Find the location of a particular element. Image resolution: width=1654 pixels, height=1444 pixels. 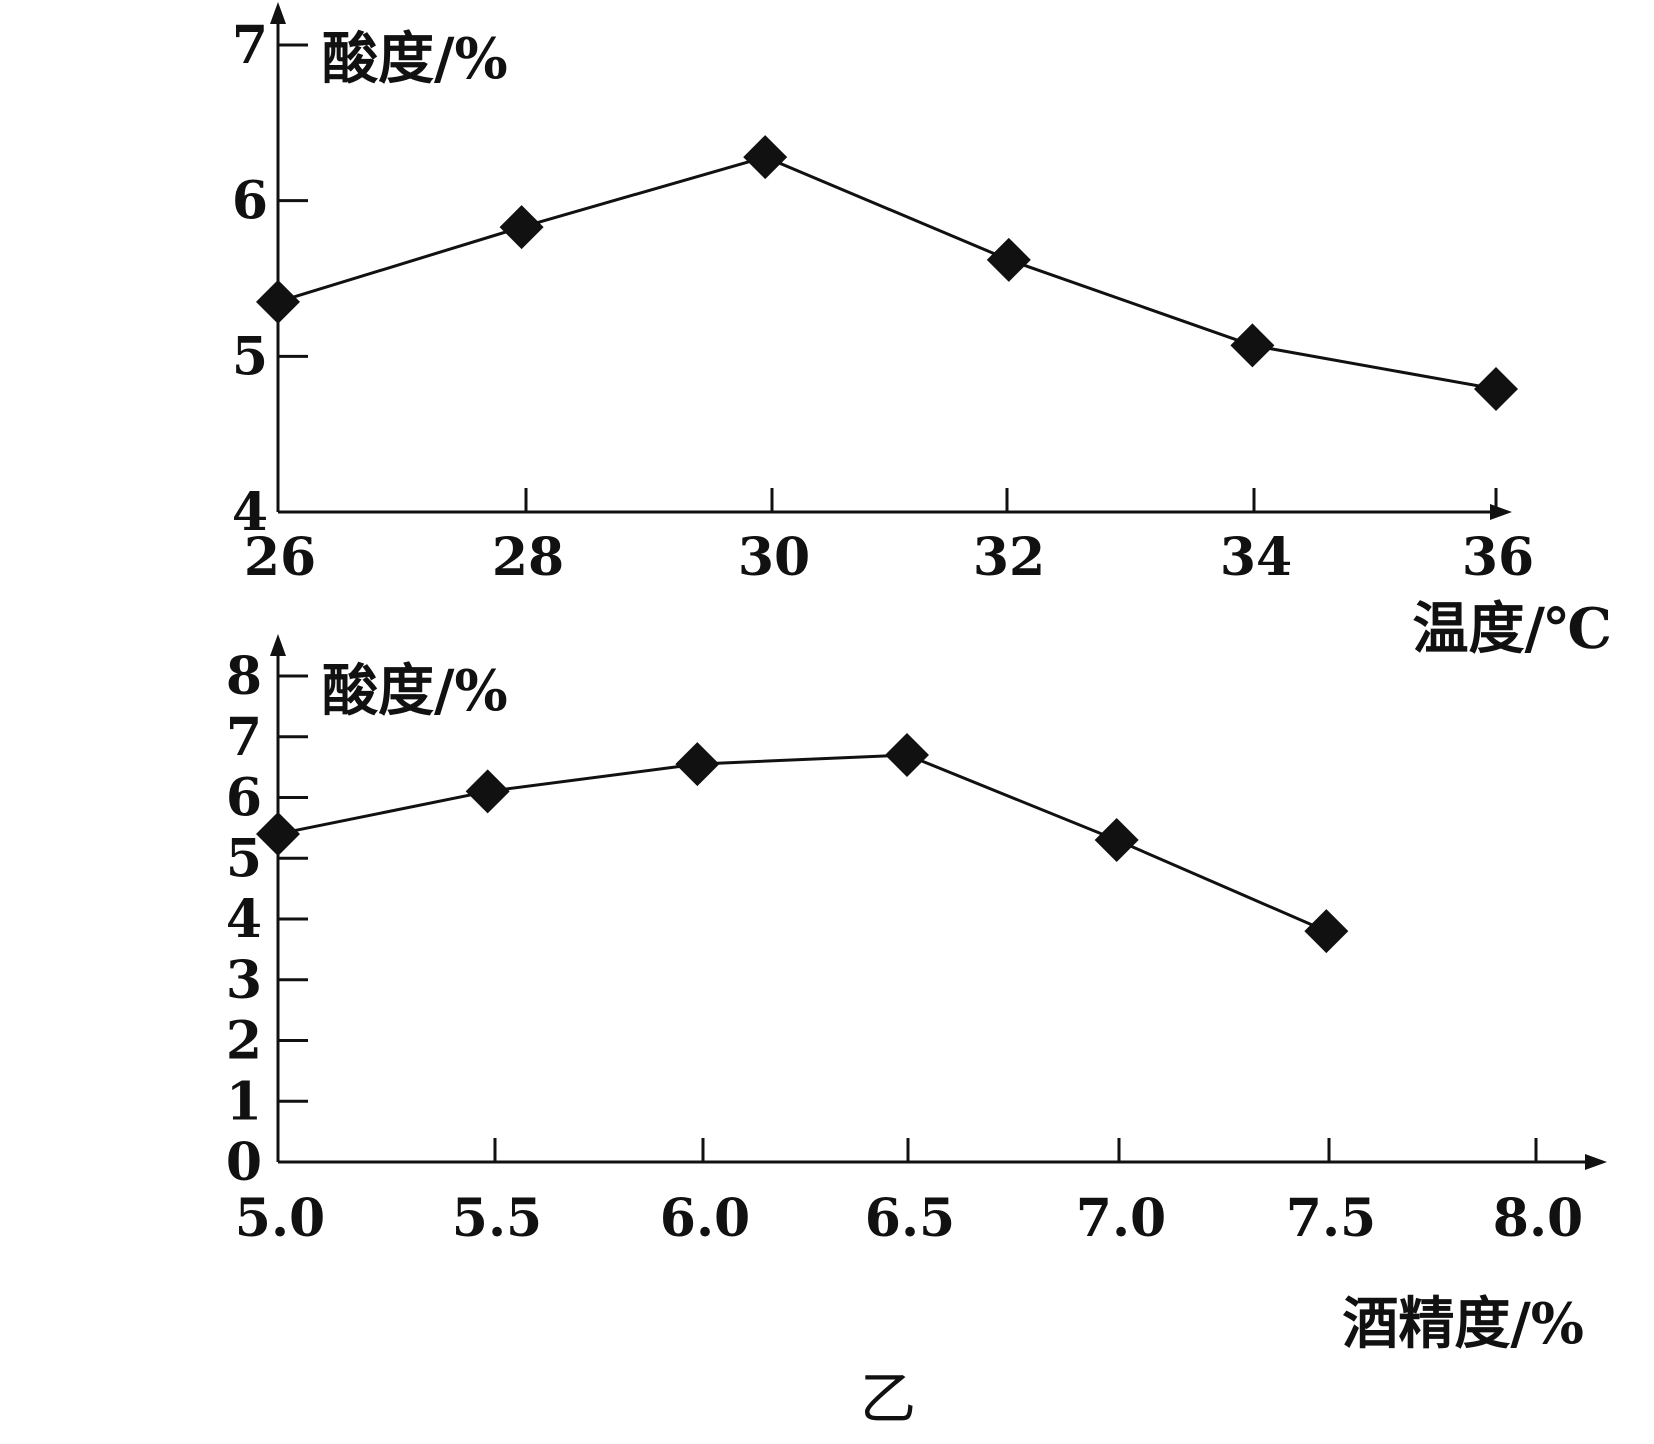

chart-1-y-axis-arrow is located at coordinates (278, 13).